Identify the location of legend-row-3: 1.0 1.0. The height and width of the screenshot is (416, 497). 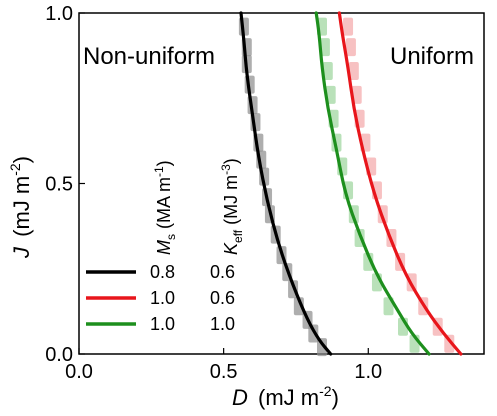
(160, 324).